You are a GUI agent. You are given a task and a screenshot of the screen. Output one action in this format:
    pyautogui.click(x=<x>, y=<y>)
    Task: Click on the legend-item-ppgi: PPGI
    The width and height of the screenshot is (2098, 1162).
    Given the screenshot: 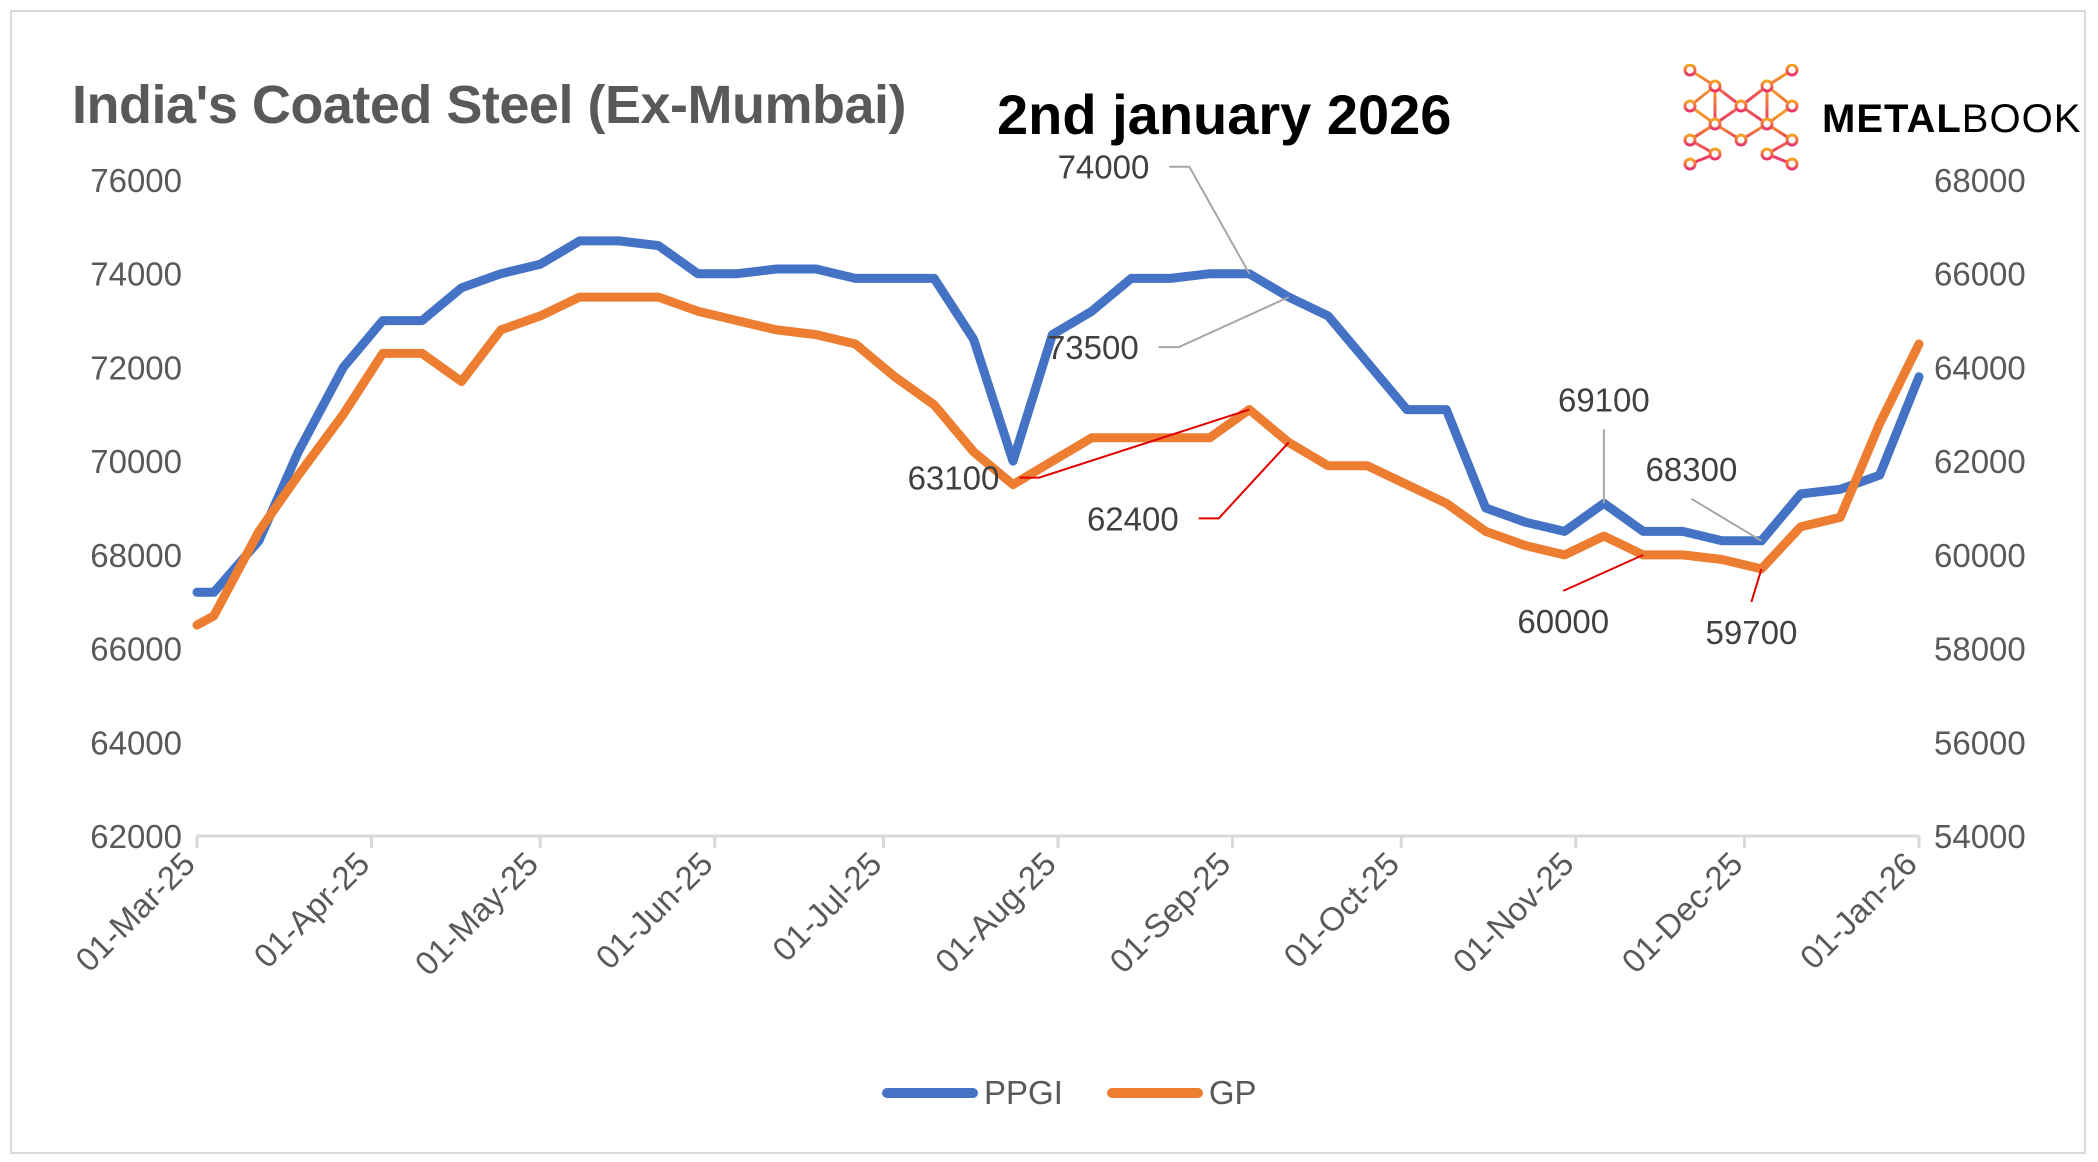 What is the action you would take?
    pyautogui.click(x=972, y=1093)
    